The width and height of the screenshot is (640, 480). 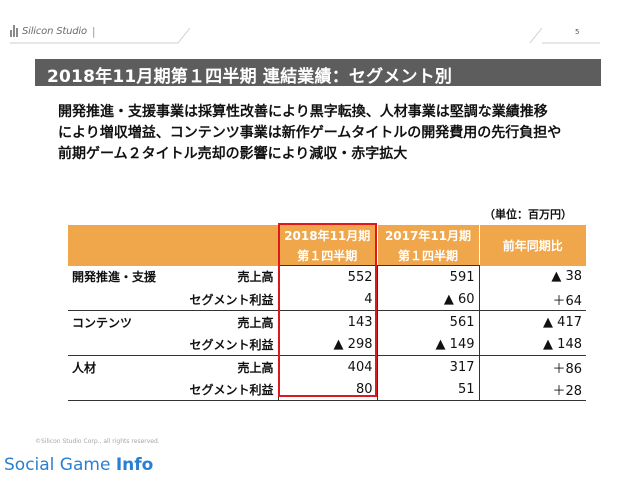 I want to click on header-prior-quarter: 第１四半期, so click(x=428, y=255).